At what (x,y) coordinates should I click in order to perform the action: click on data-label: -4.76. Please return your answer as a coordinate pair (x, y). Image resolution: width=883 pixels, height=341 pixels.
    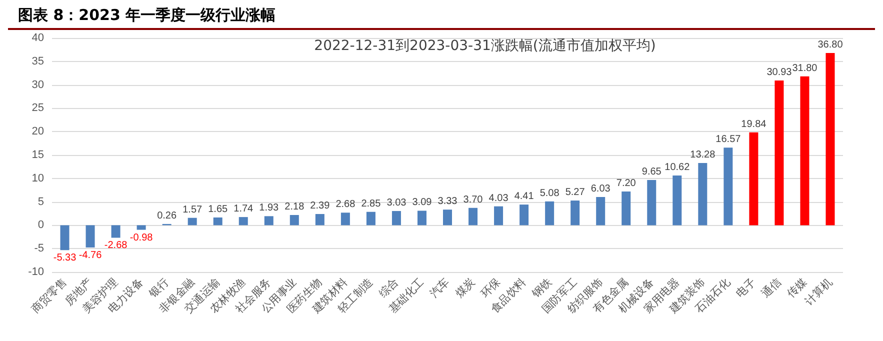
    Looking at the image, I should click on (90, 255).